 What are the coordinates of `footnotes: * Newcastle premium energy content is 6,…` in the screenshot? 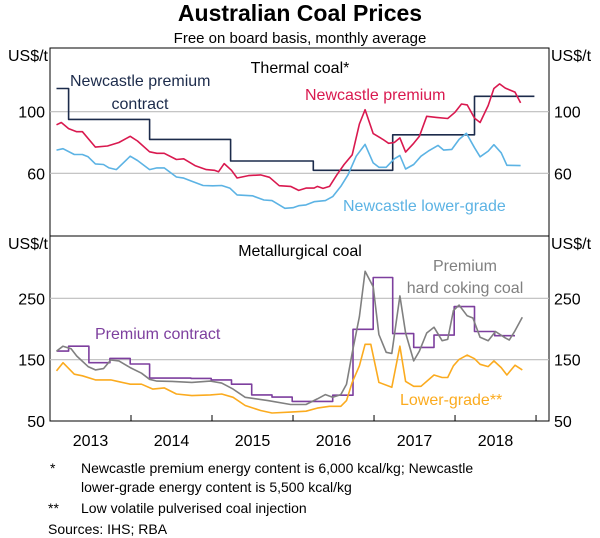 It's located at (260, 498).